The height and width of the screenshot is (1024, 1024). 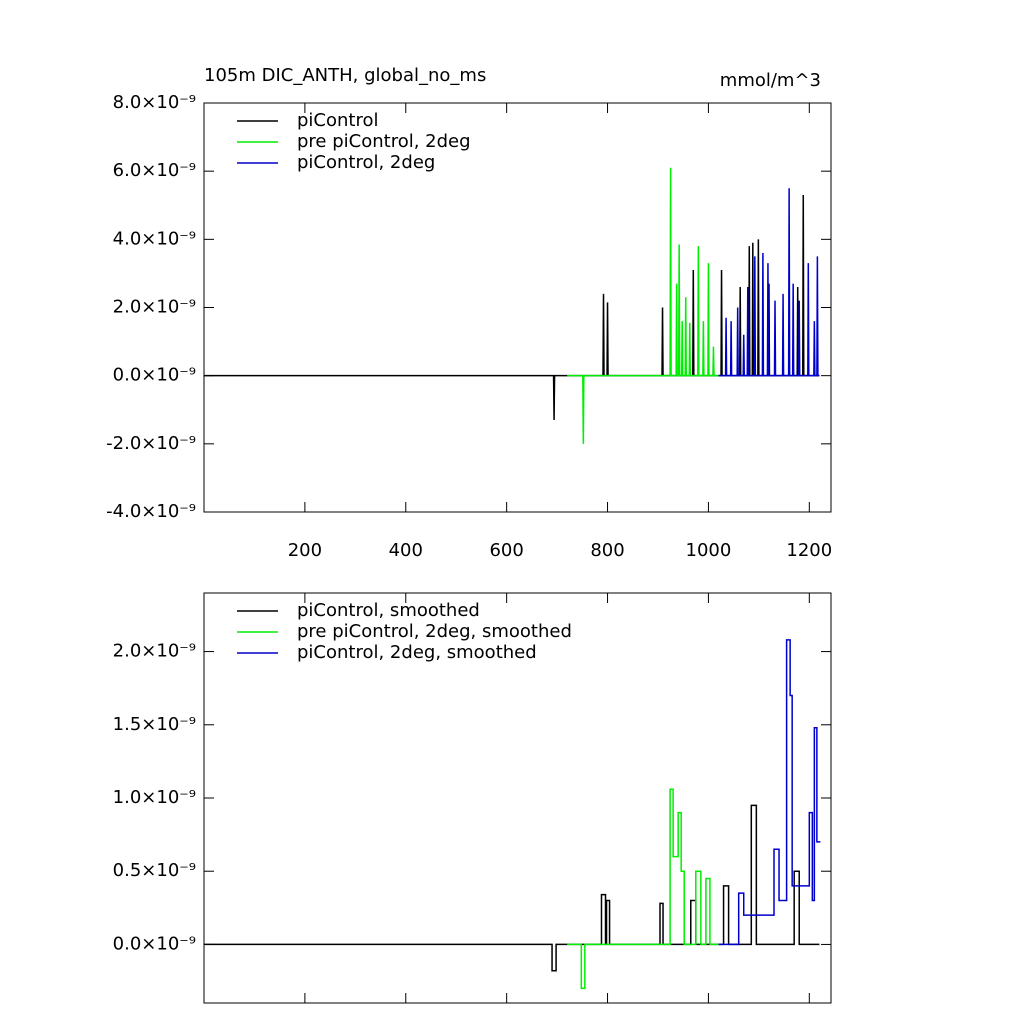 I want to click on x-tick-label: 600, so click(x=506, y=550).